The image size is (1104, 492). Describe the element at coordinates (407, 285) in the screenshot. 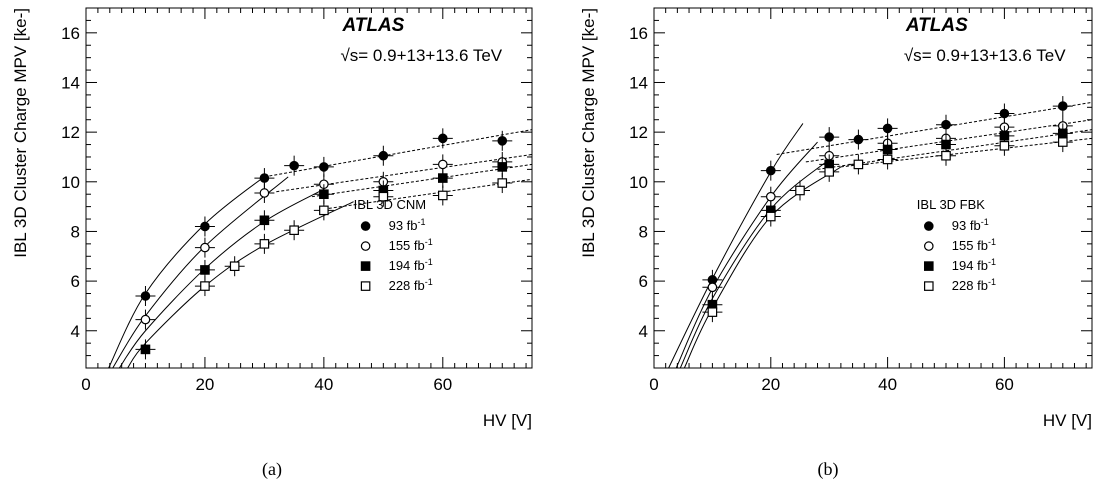

I see `legend-label-text: 228 fb` at that location.